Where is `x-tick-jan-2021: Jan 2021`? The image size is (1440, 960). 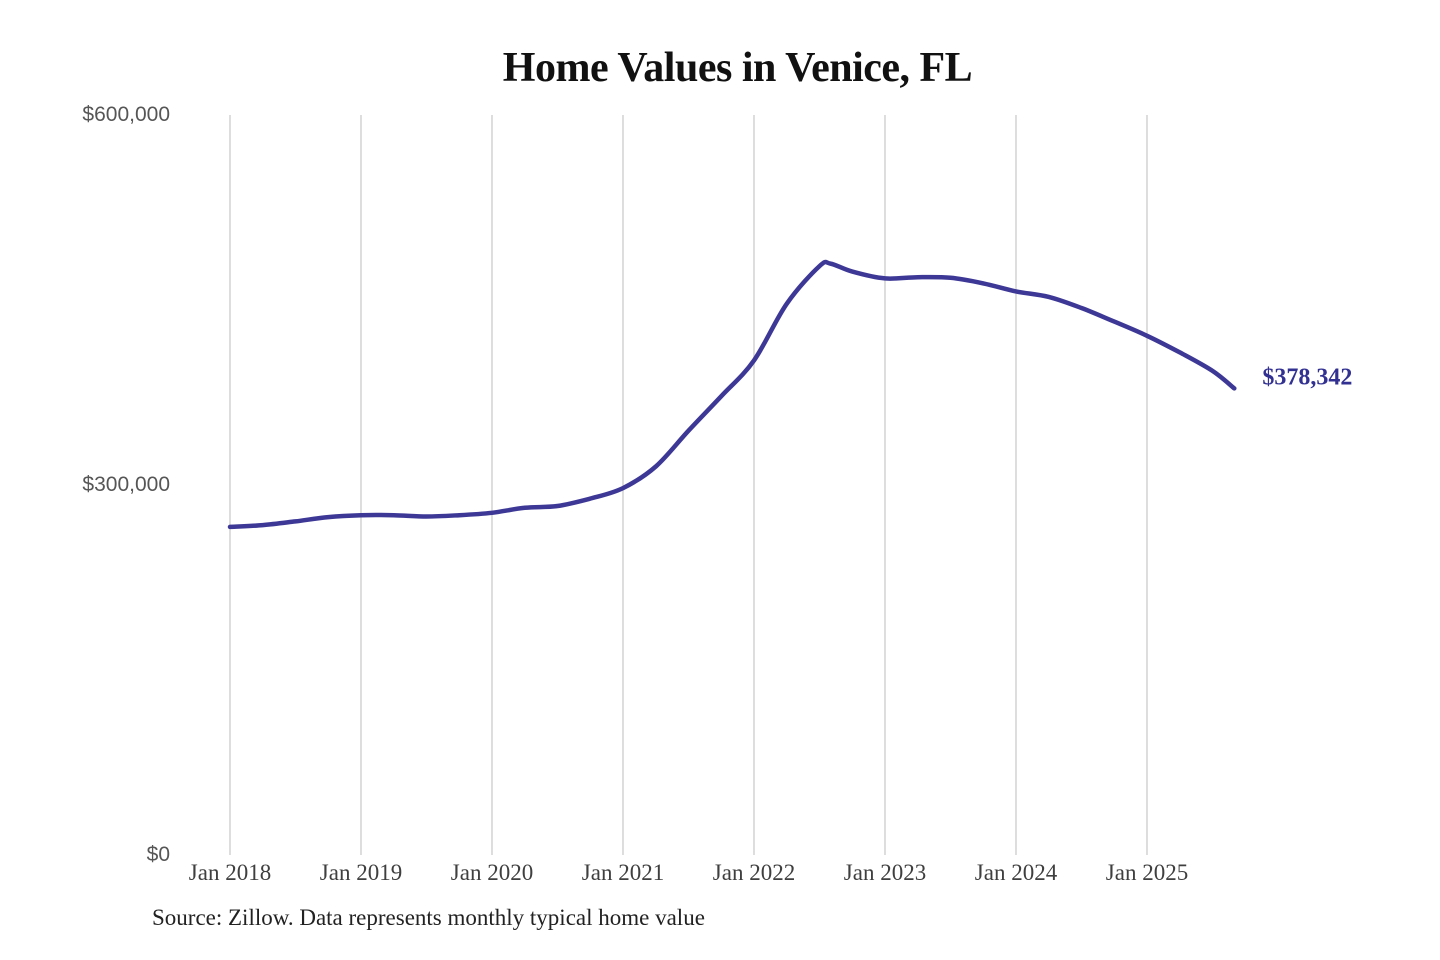 x-tick-jan-2021: Jan 2021 is located at coordinates (623, 872).